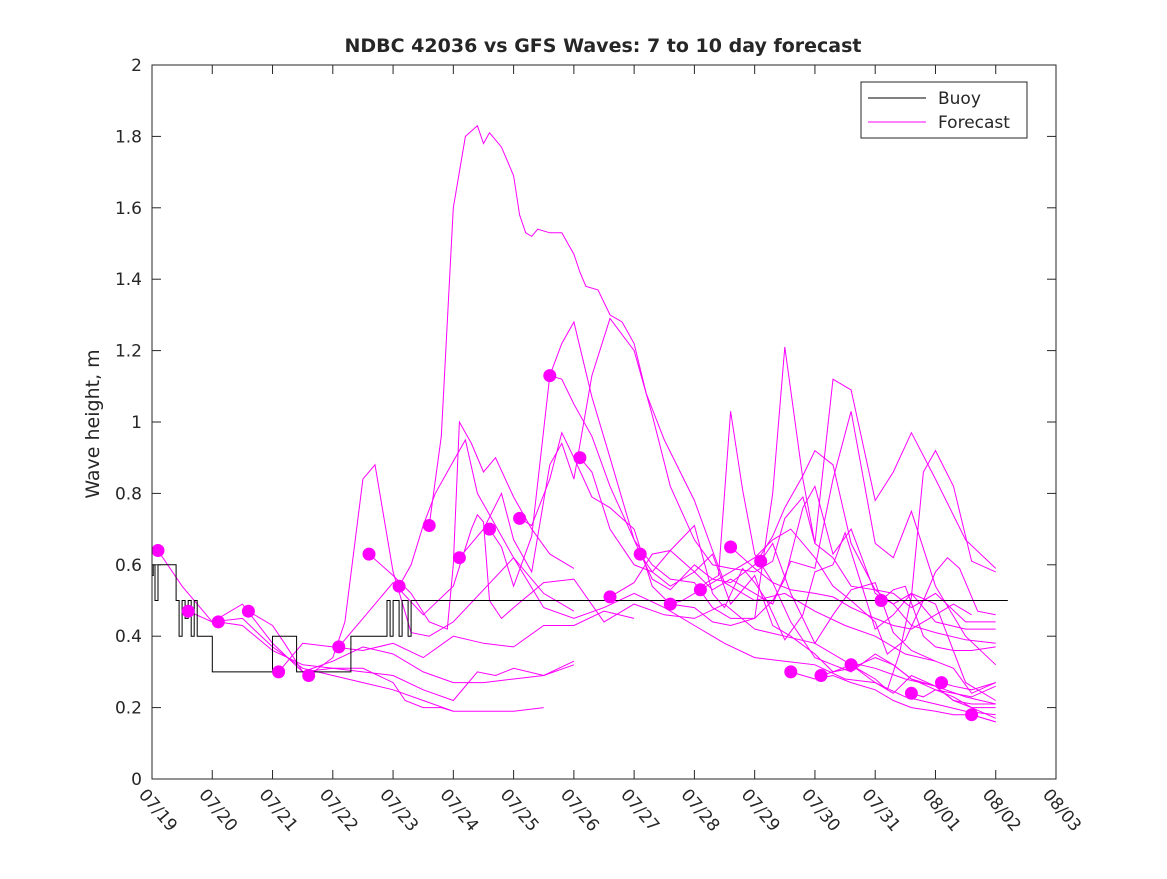 This screenshot has height=879, width=1167. I want to click on legend: Buoy Forecast, so click(944, 110).